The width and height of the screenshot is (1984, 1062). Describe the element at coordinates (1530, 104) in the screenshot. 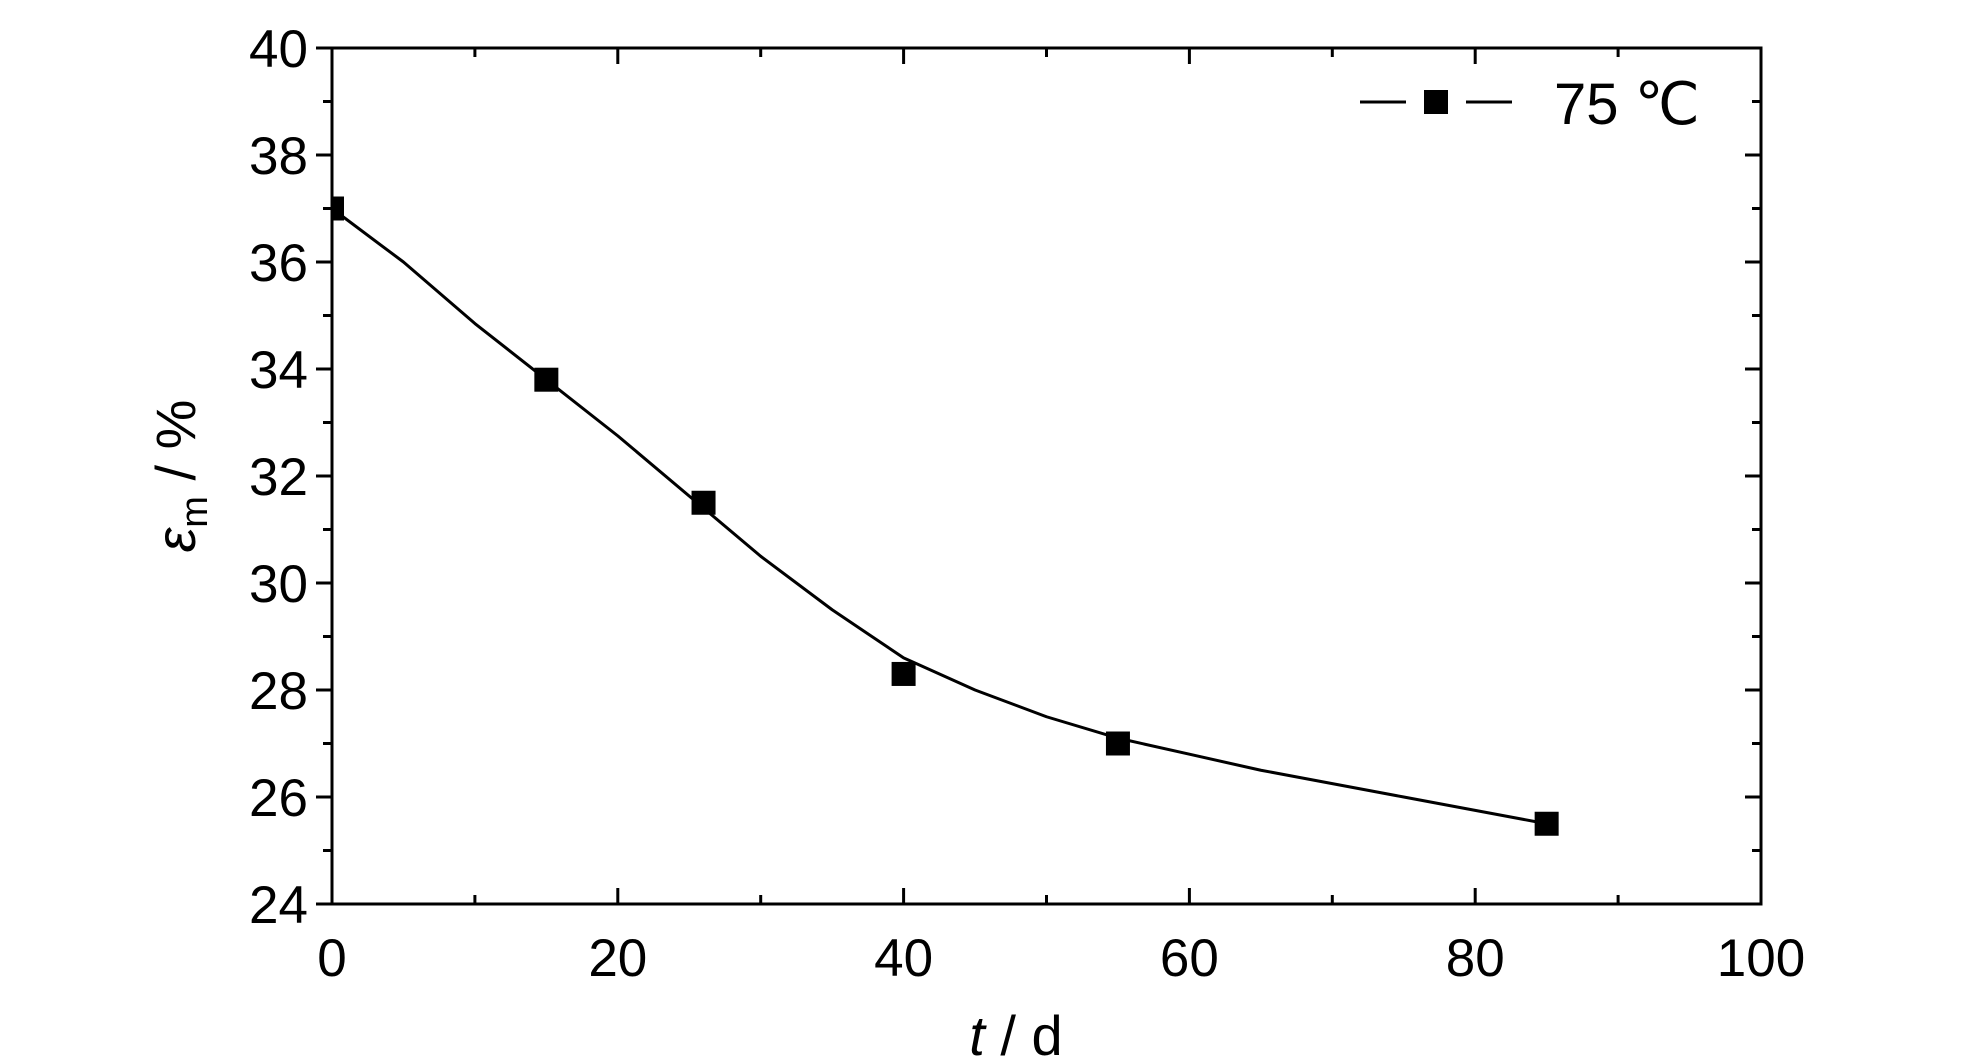

I see `legend: 75 ℃` at that location.